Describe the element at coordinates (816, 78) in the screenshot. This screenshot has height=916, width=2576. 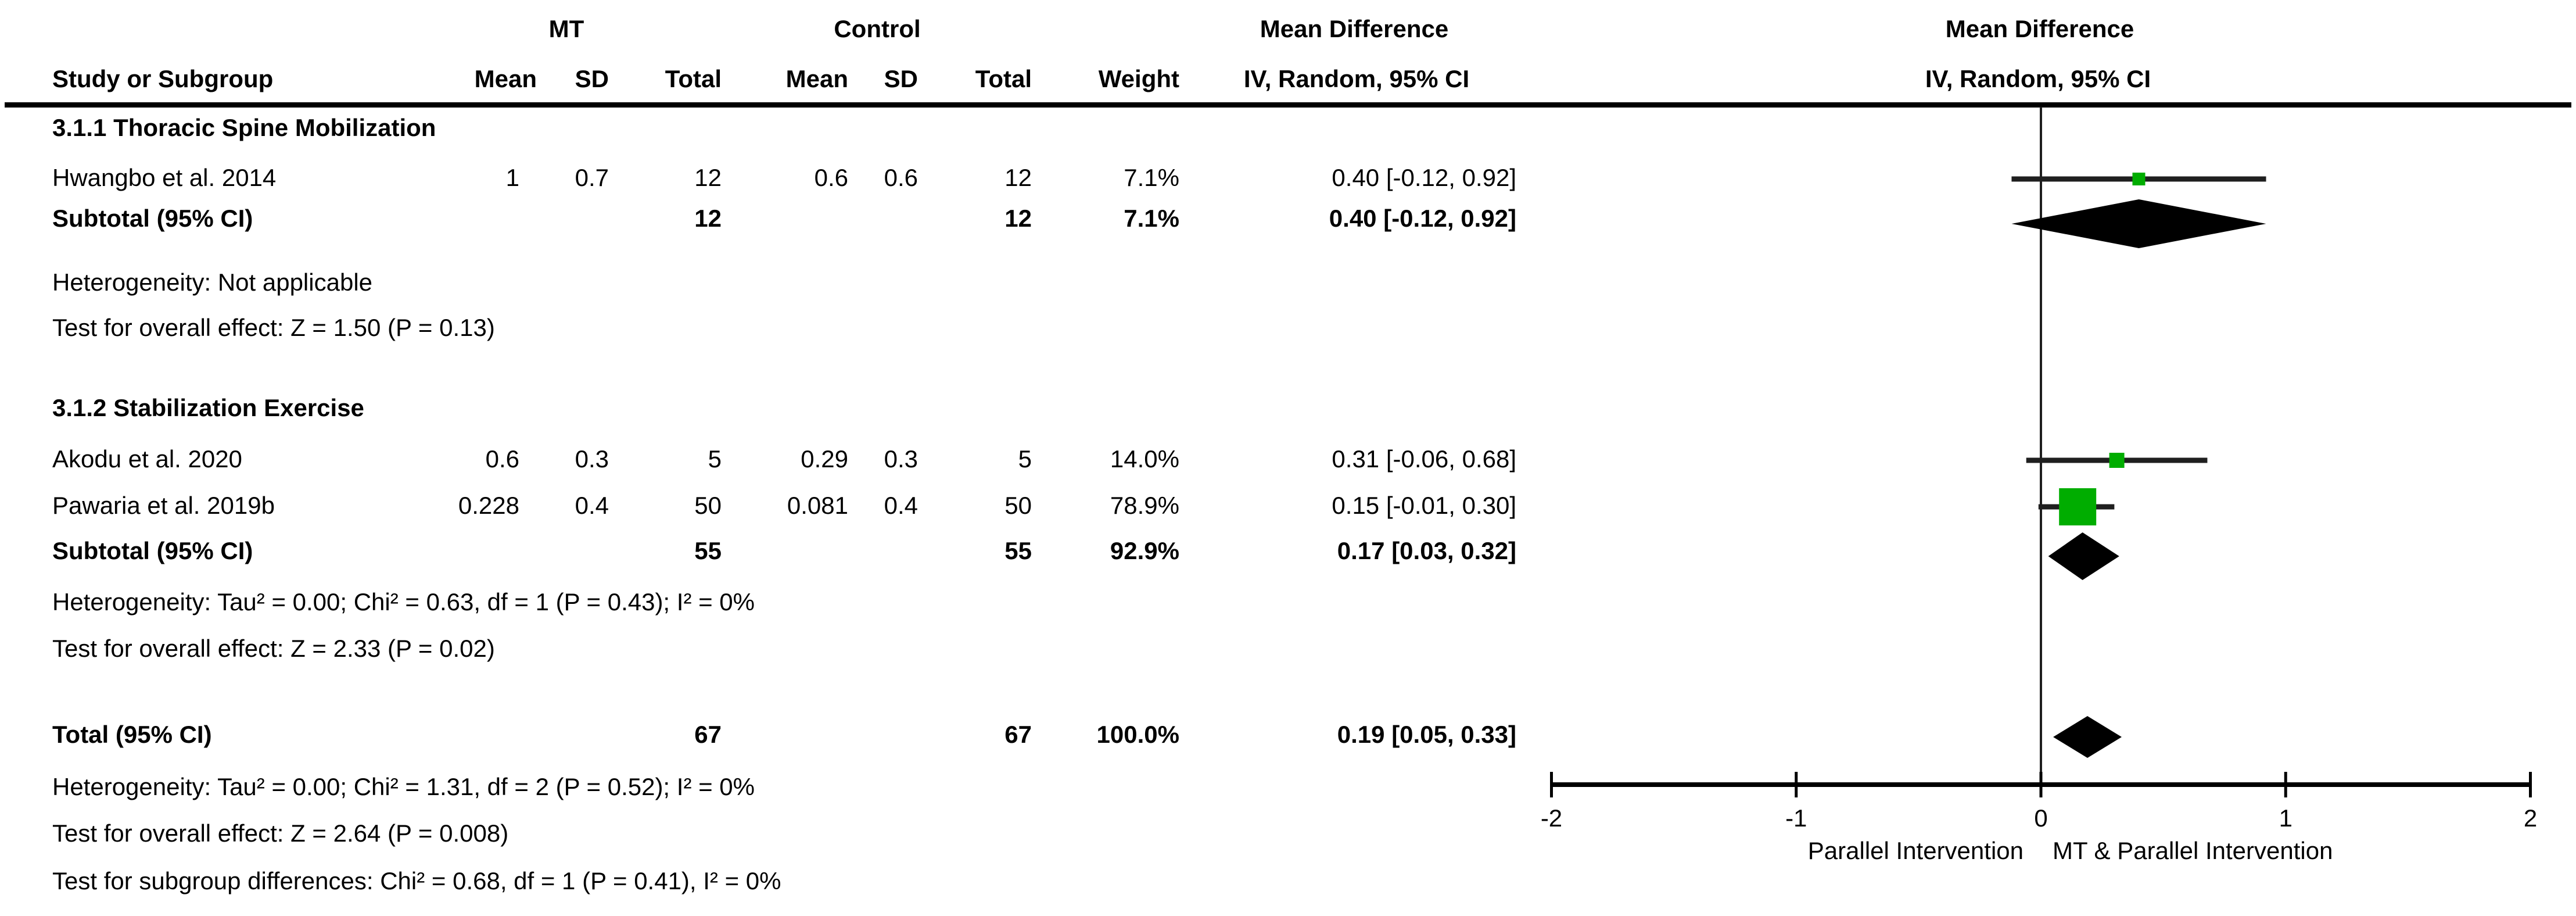
I see `col-header-mean-ctrl: Mean` at that location.